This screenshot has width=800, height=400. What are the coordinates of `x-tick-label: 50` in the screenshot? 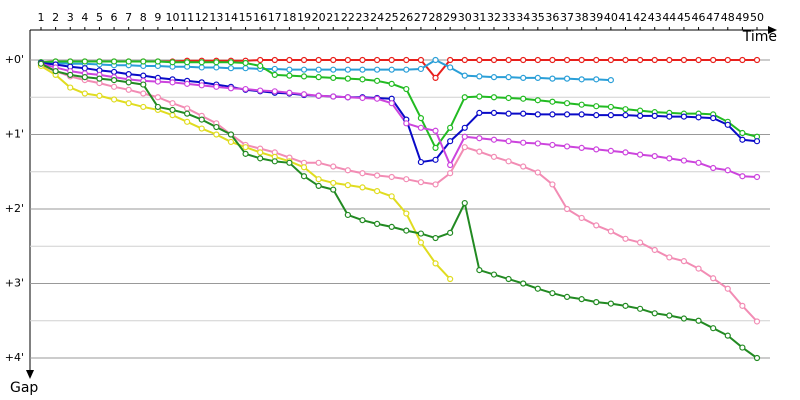 It's located at (757, 17).